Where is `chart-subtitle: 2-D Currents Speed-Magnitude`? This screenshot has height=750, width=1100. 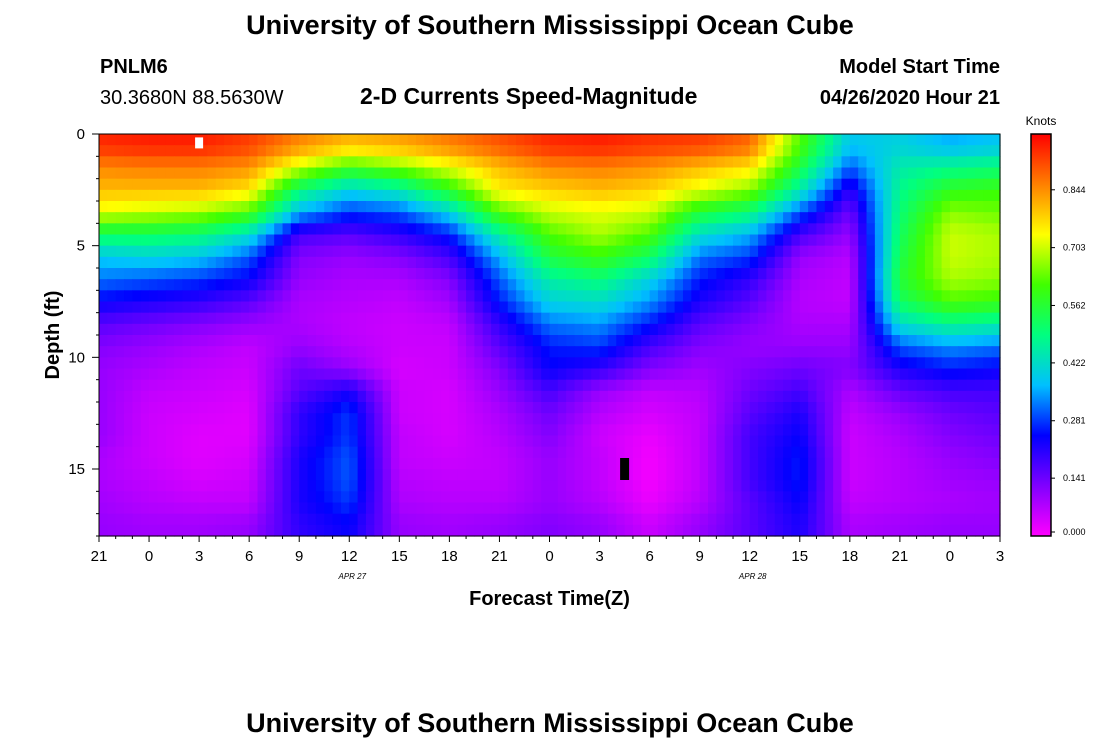
chart-subtitle: 2-D Currents Speed-Magnitude is located at coordinates (529, 96).